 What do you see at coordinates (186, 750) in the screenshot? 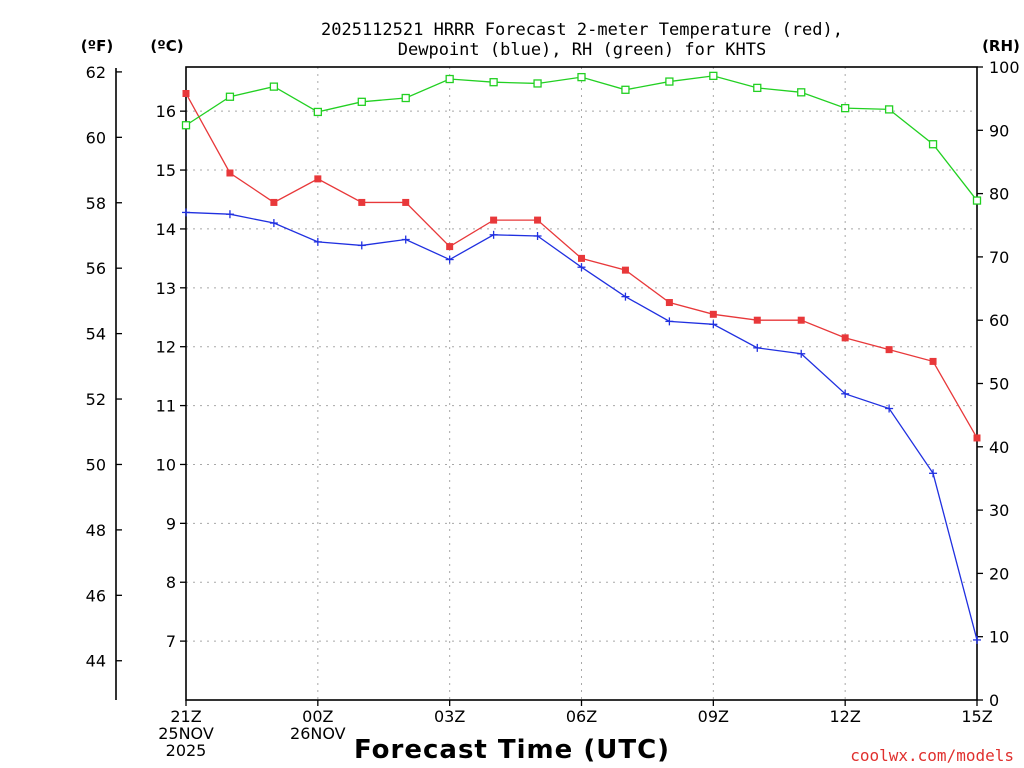
I see `x-tick-label: 2025` at bounding box center [186, 750].